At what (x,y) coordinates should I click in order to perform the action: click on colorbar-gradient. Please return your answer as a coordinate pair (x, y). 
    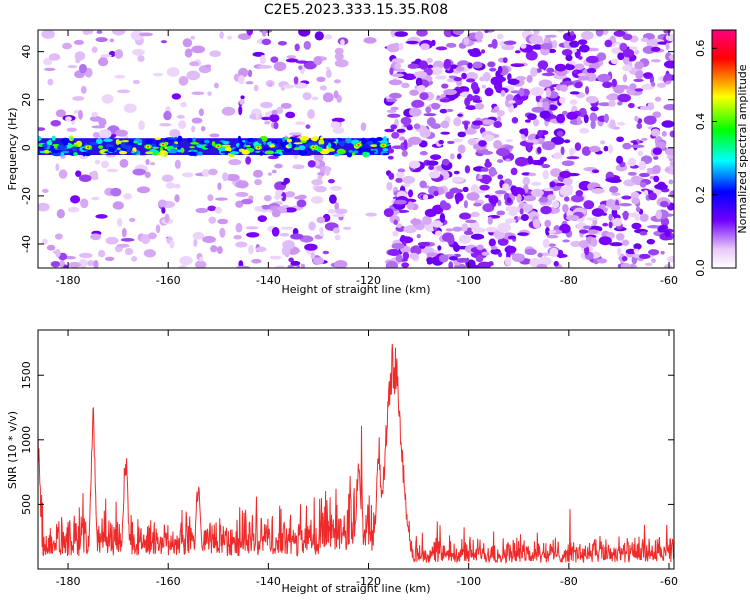
    Looking at the image, I should click on (724, 149).